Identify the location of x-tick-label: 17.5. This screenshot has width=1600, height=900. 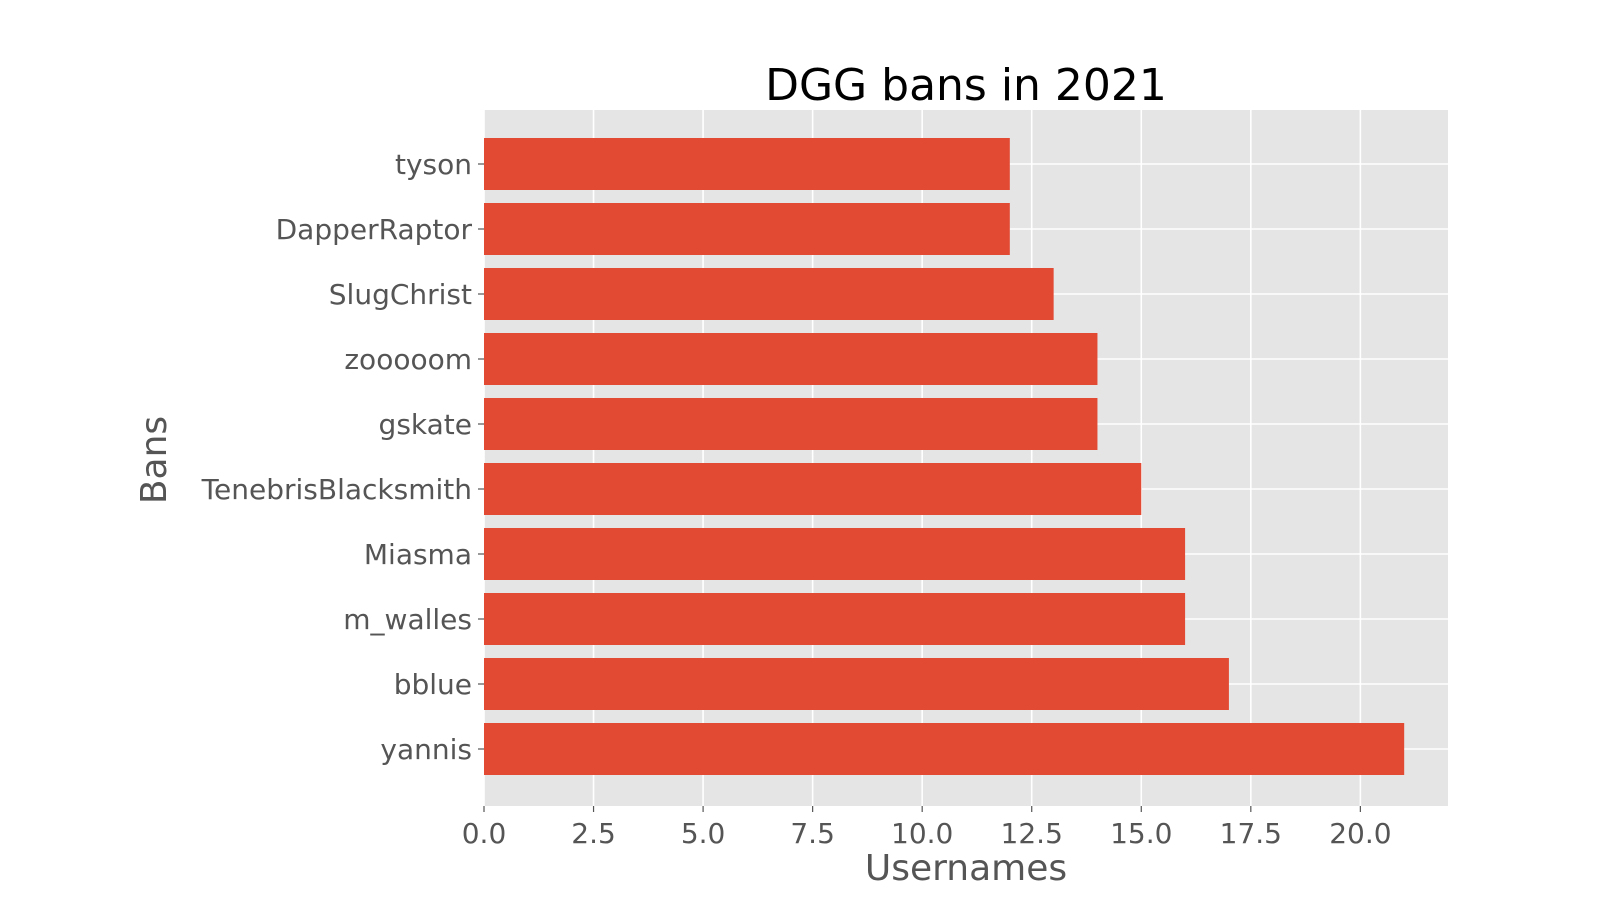
(1251, 833).